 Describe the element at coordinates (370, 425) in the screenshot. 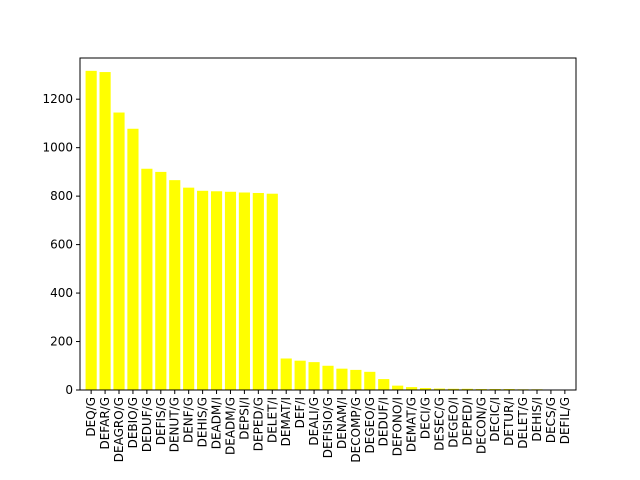

I see `x-tick-label: DEGEO/G` at that location.